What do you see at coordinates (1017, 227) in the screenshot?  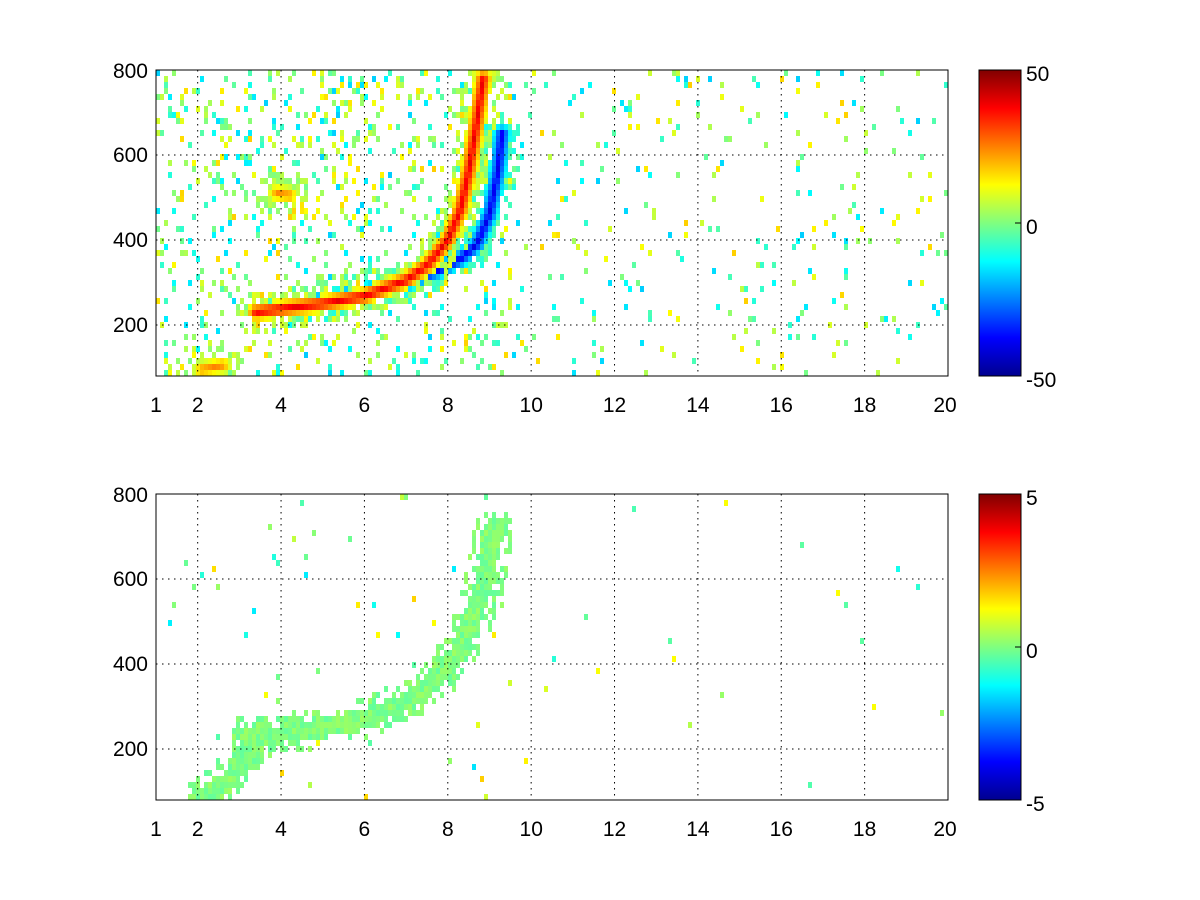 I see `top-colorbar: 50 0 -50` at bounding box center [1017, 227].